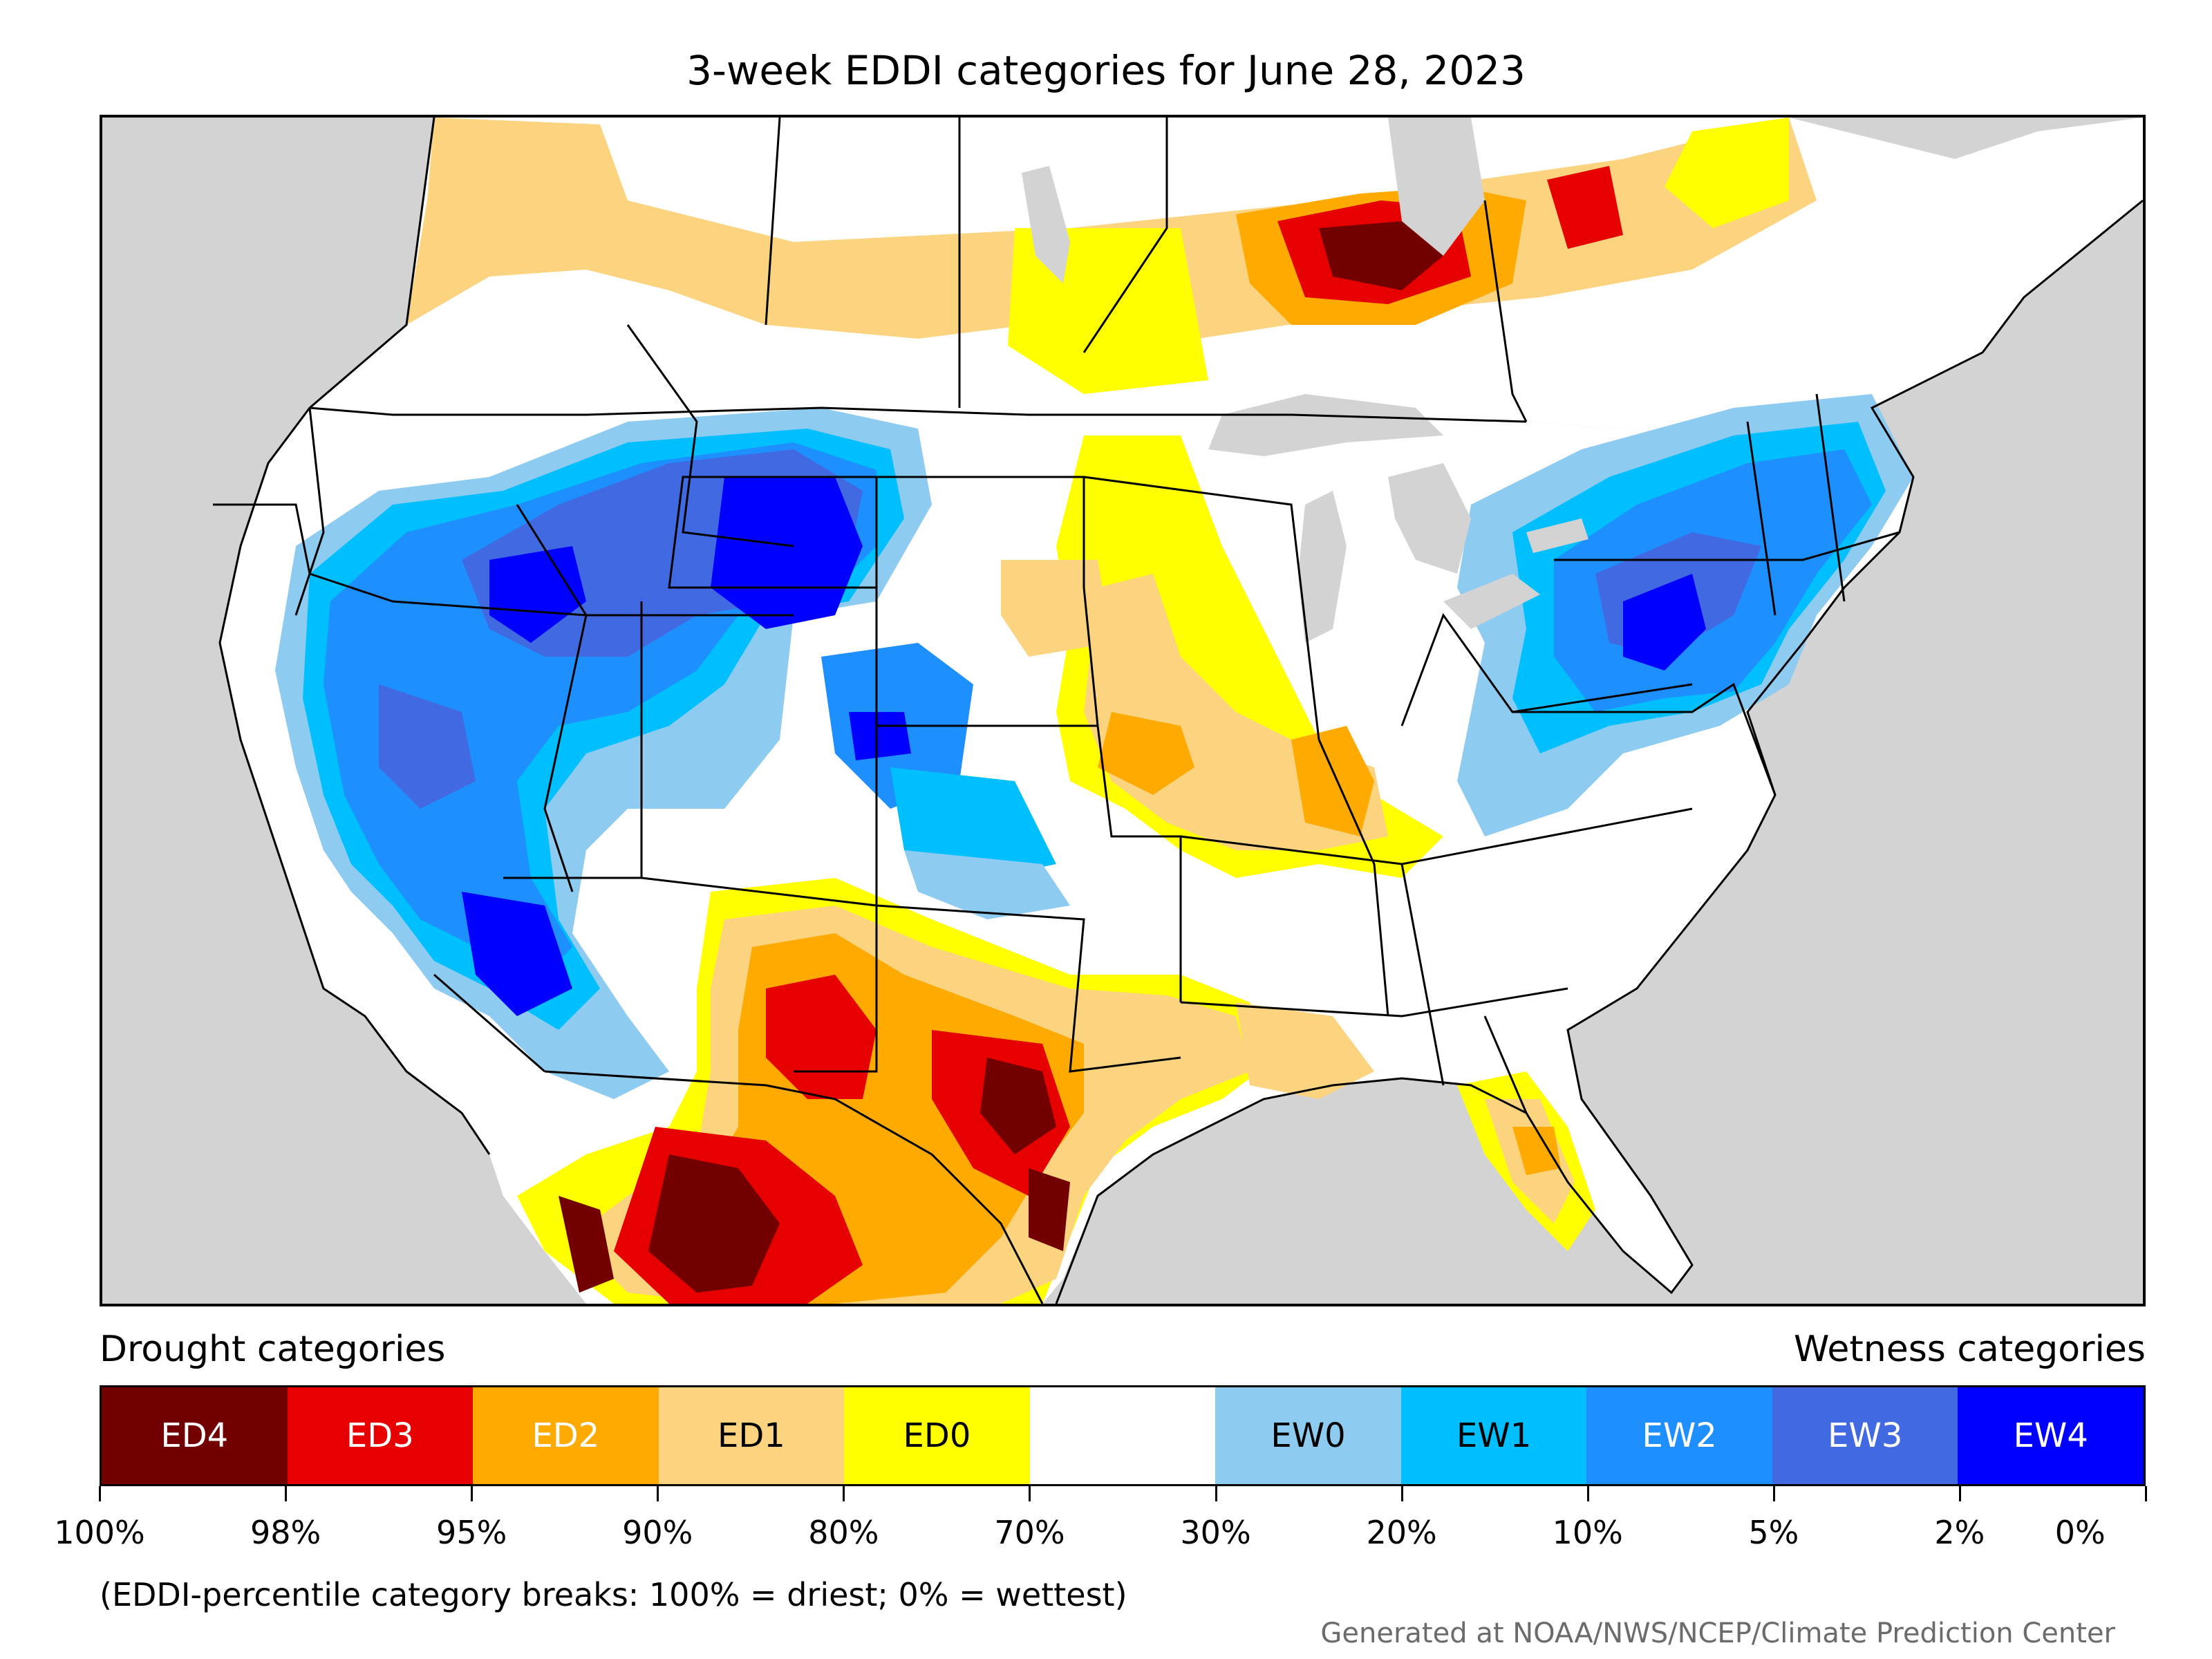 This screenshot has width=2212, height=1659. Describe the element at coordinates (537, 595) in the screenshot. I see `idaho-ew4` at that location.